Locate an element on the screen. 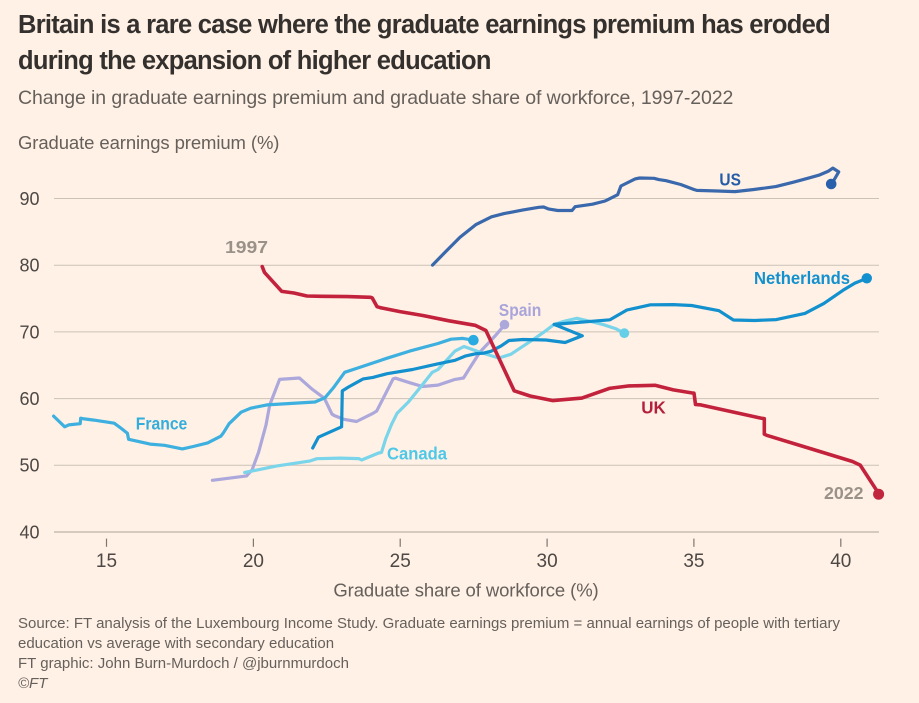  svg-text: 30 is located at coordinates (547, 561).